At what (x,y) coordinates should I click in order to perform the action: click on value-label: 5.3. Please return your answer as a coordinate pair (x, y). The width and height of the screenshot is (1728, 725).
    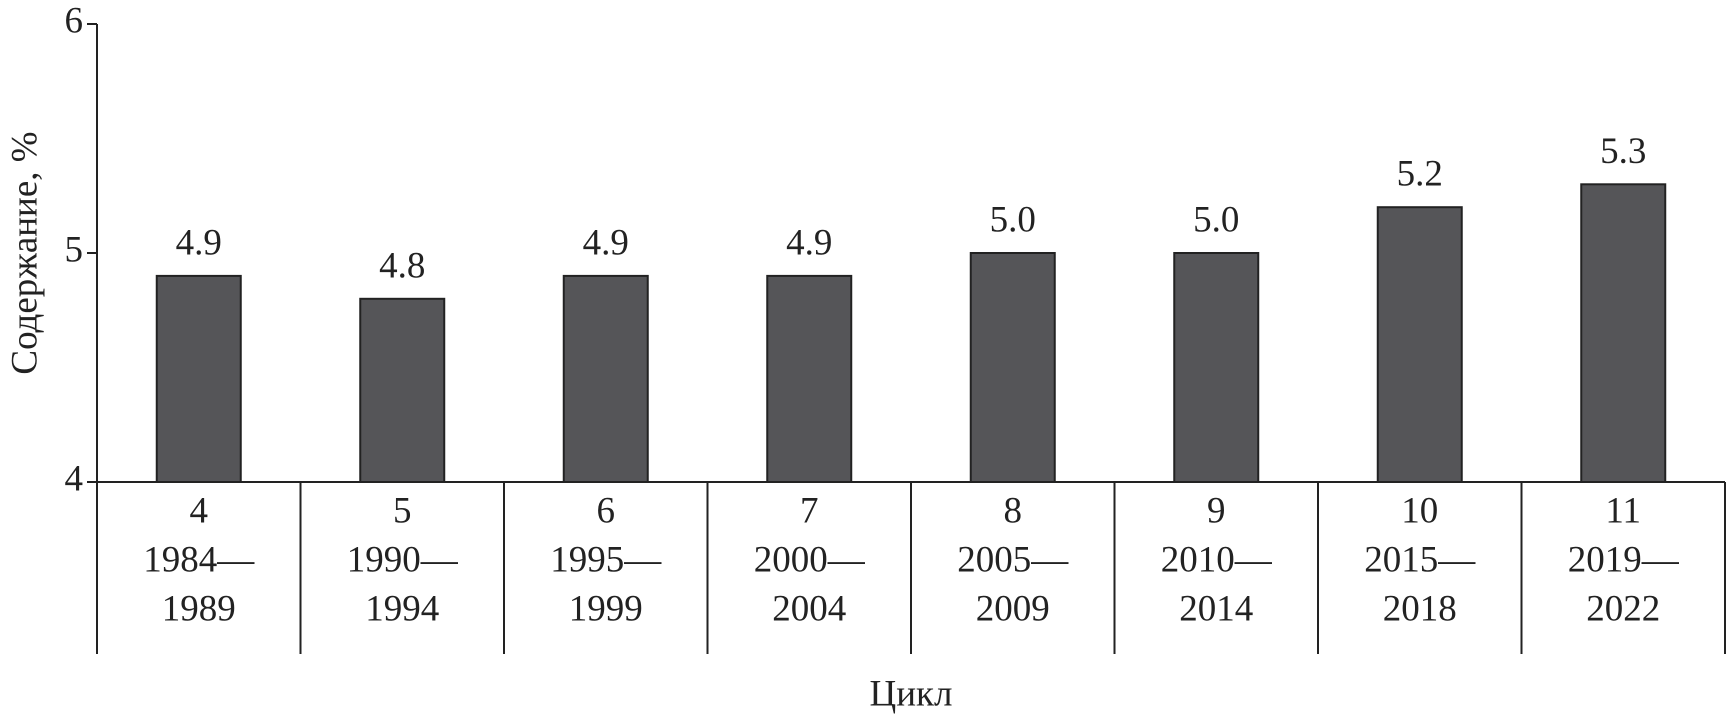
    Looking at the image, I should click on (1623, 151).